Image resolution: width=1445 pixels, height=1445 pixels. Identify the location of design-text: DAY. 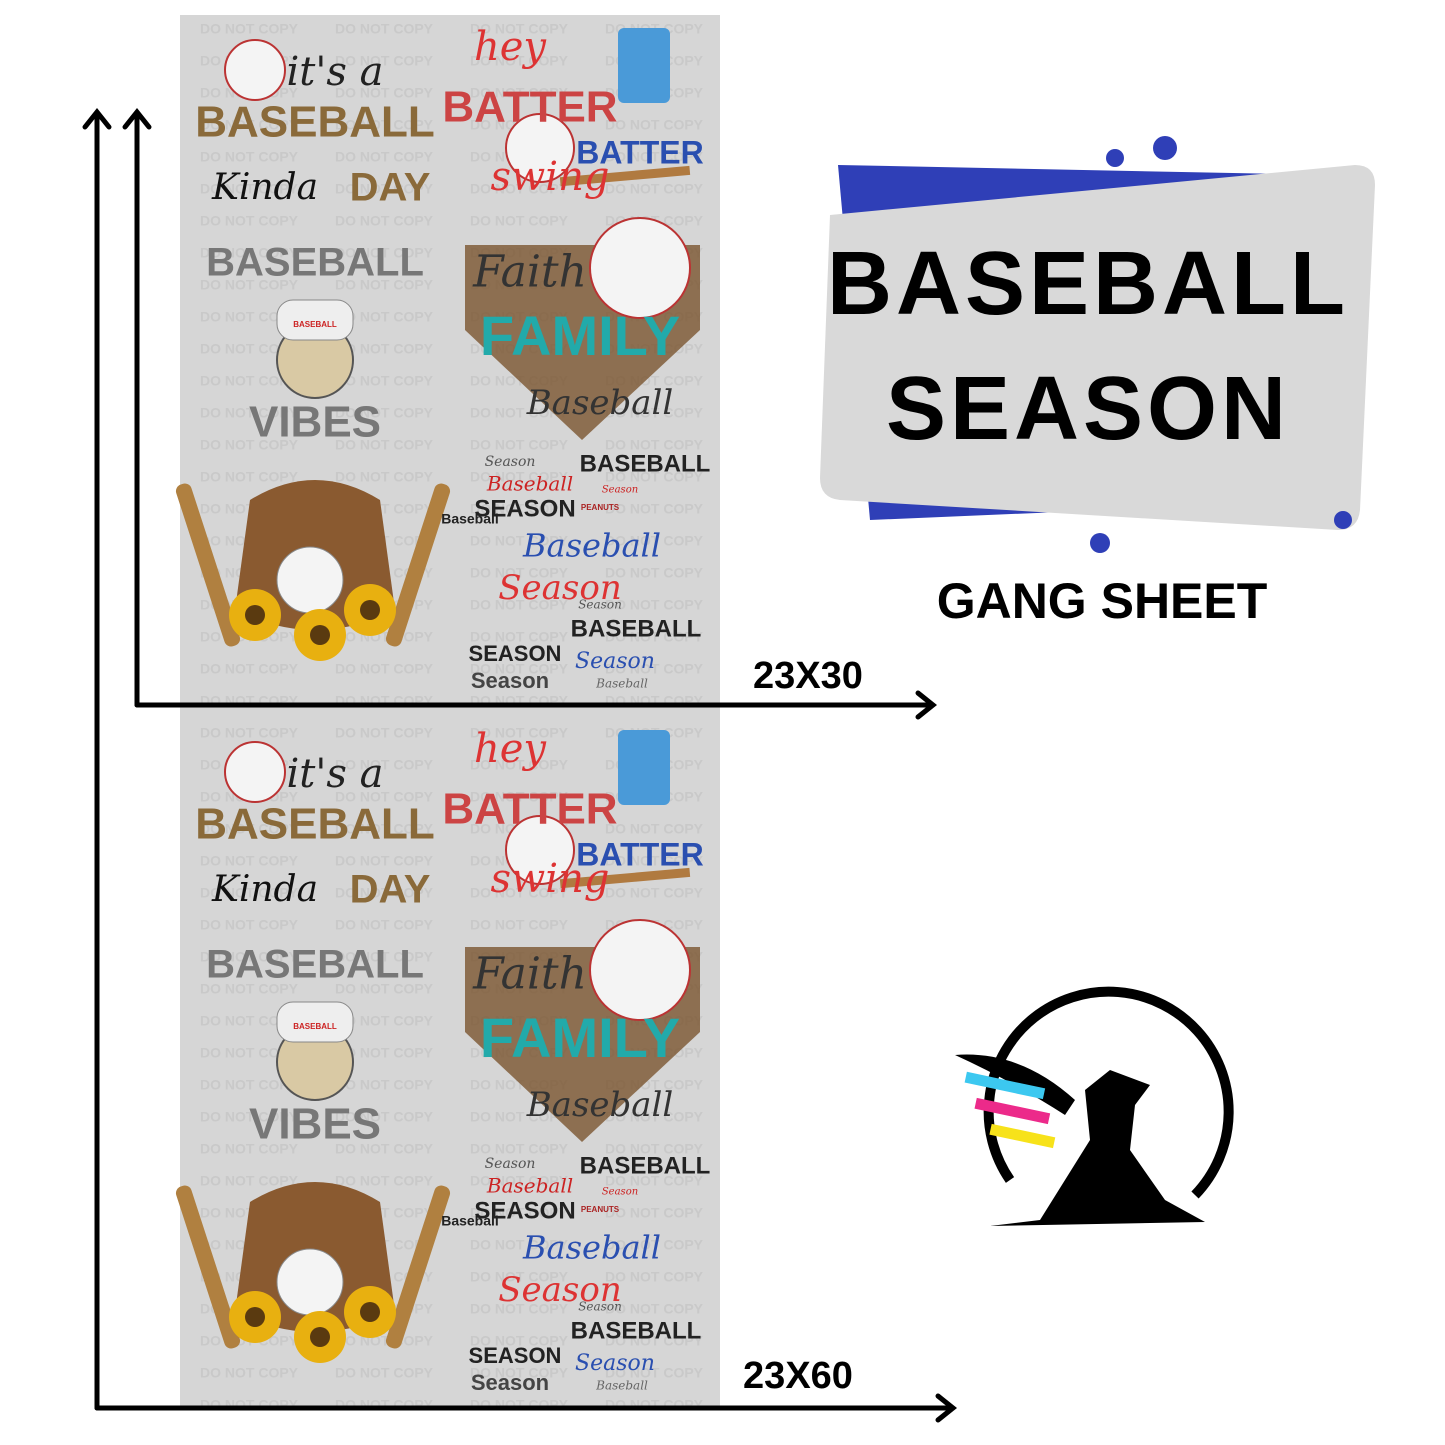
(390, 890).